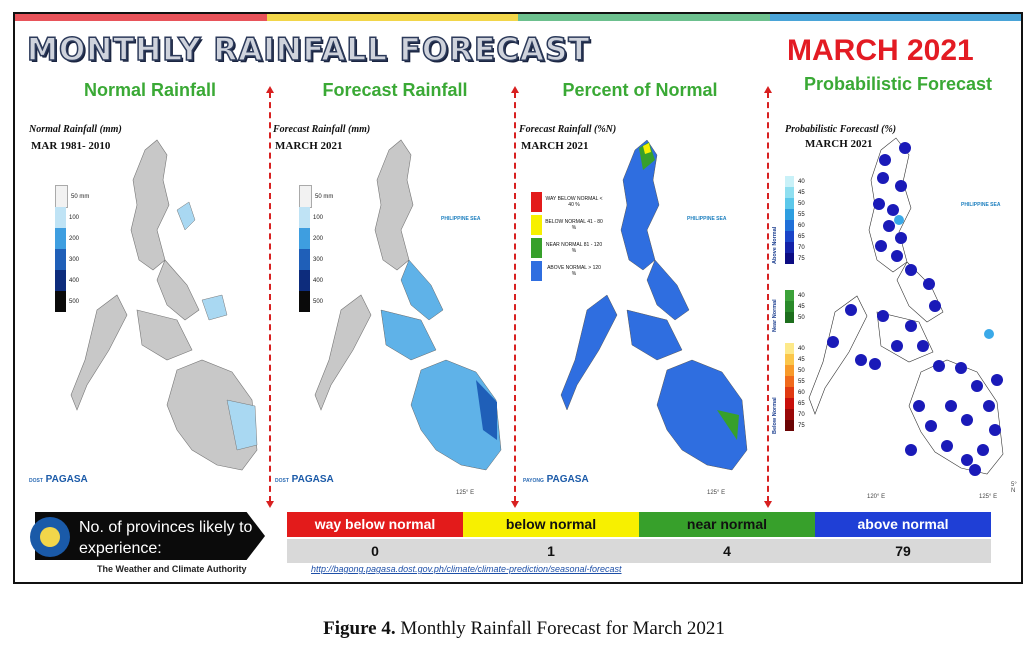 The width and height of the screenshot is (1034, 671). I want to click on philippines-map-forecast, so click(408, 305).